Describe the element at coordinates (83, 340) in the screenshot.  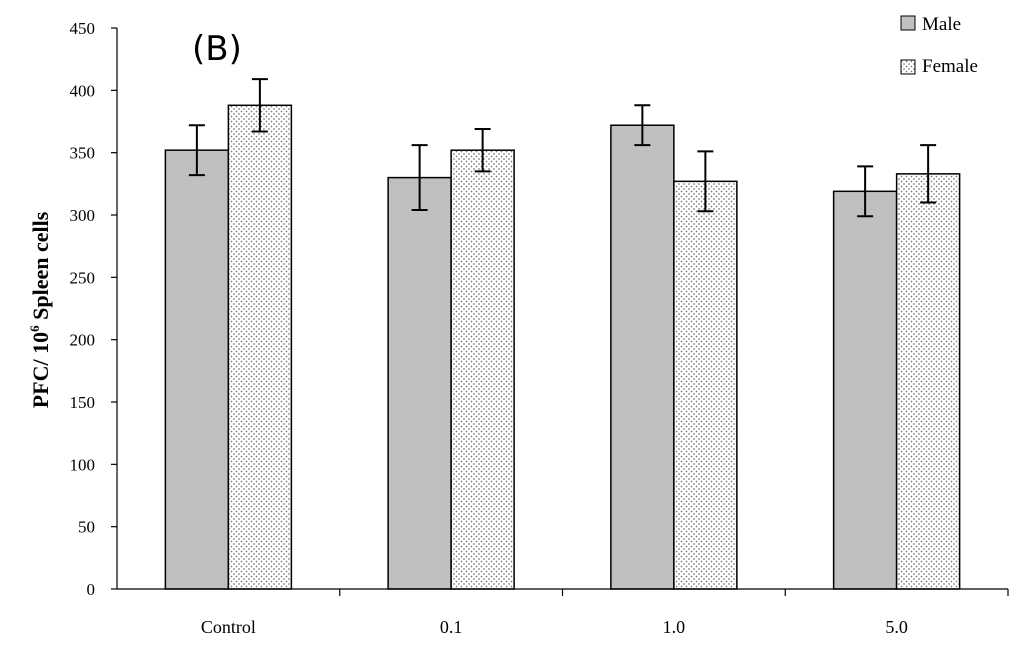
I see `y-tick-label-4: 200` at that location.